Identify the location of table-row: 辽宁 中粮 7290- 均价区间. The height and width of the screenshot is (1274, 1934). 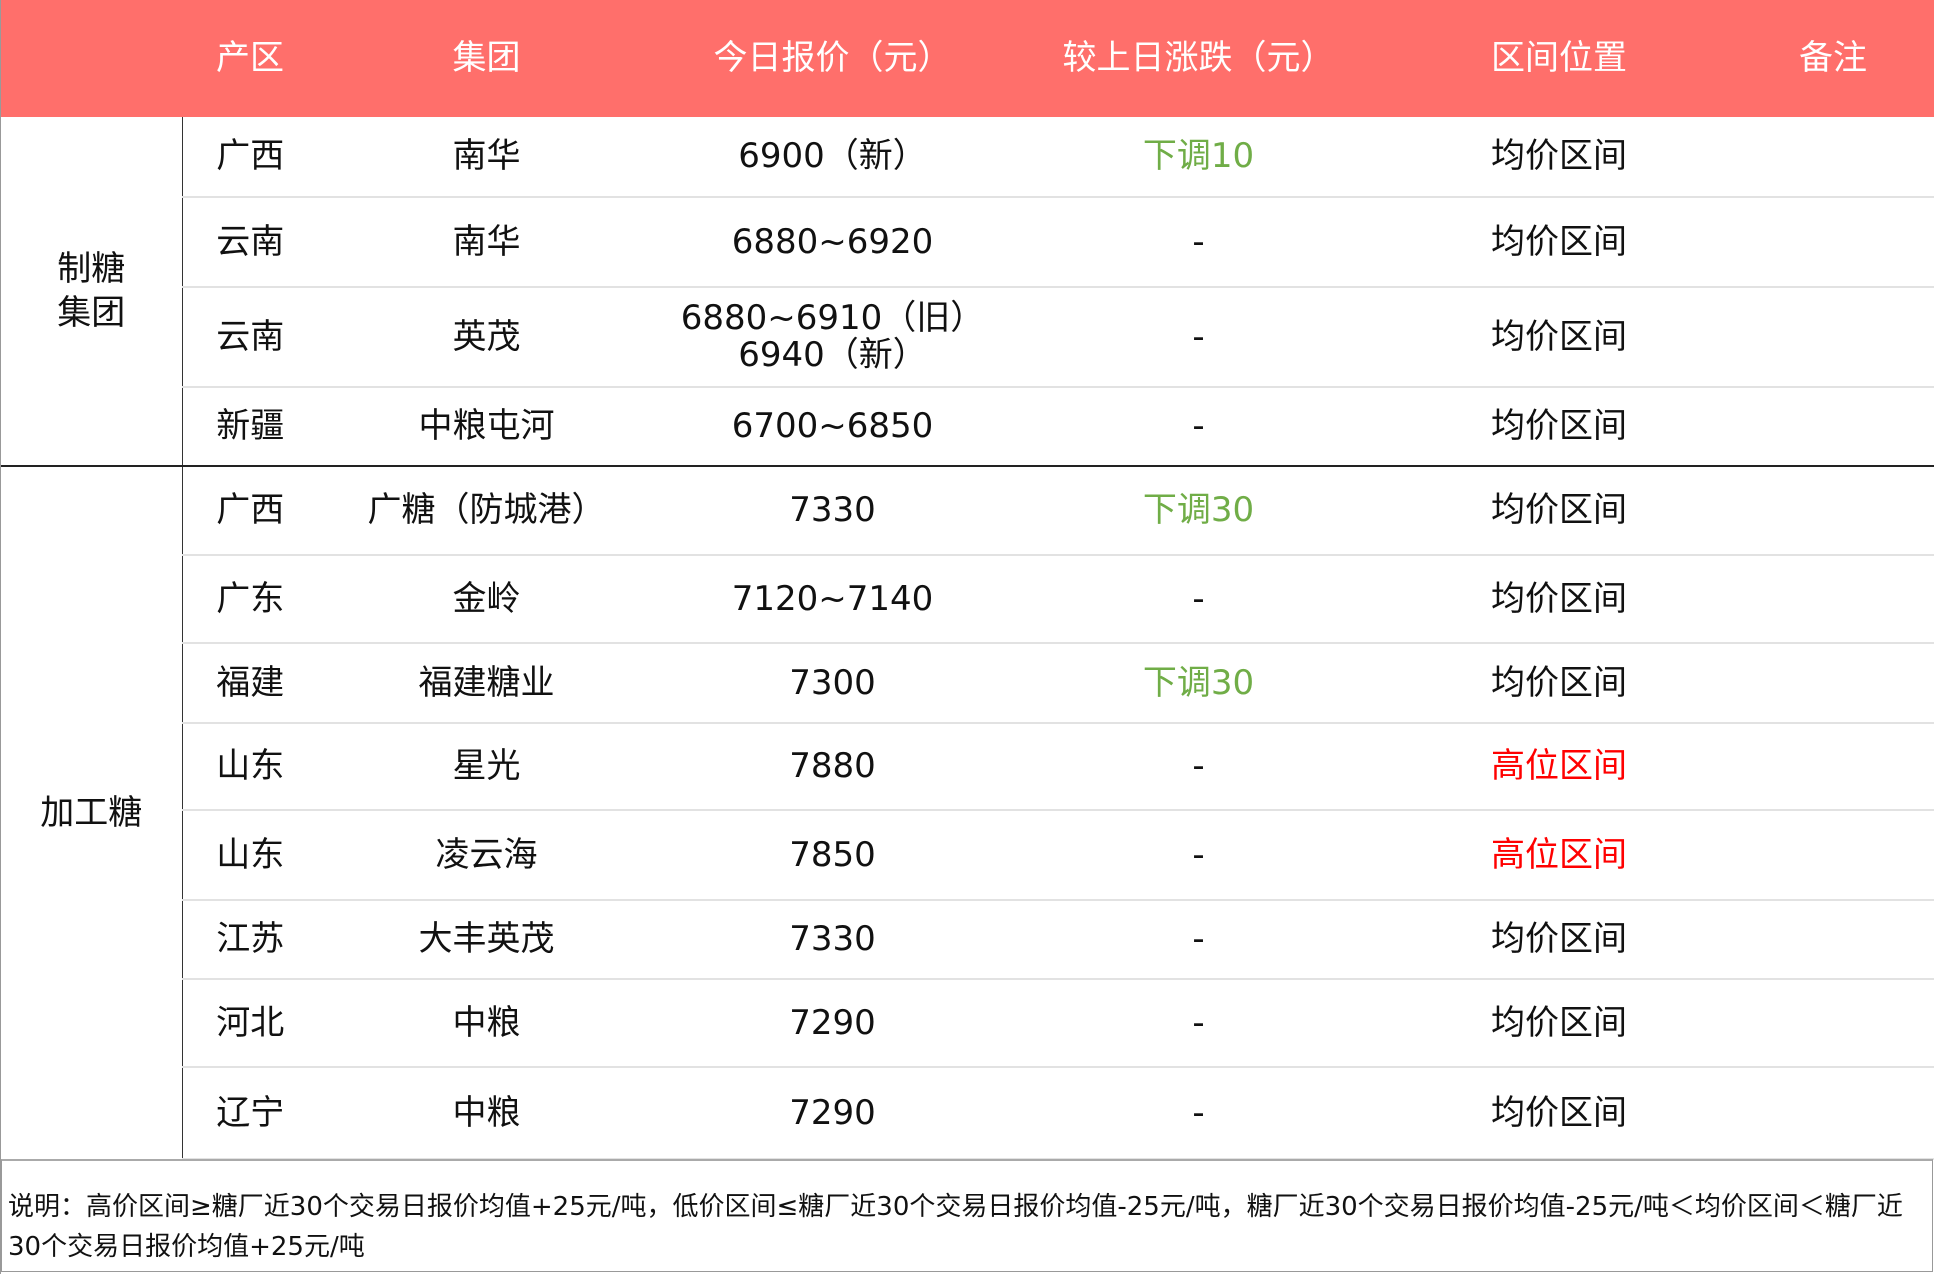
(967, 1113).